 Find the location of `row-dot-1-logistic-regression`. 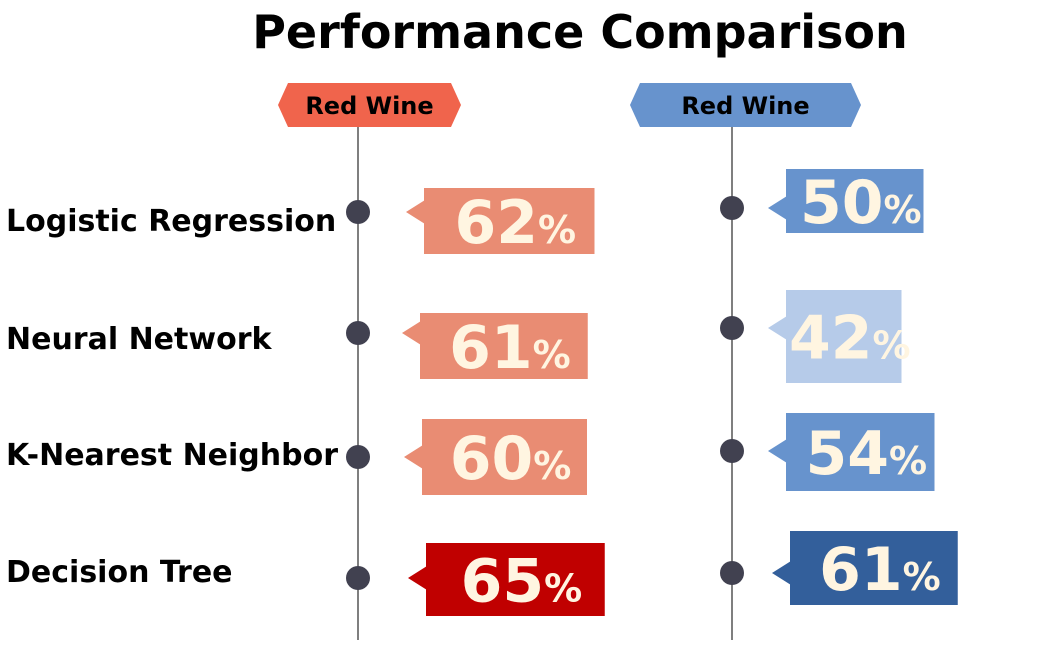

row-dot-1-logistic-regression is located at coordinates (358, 212).